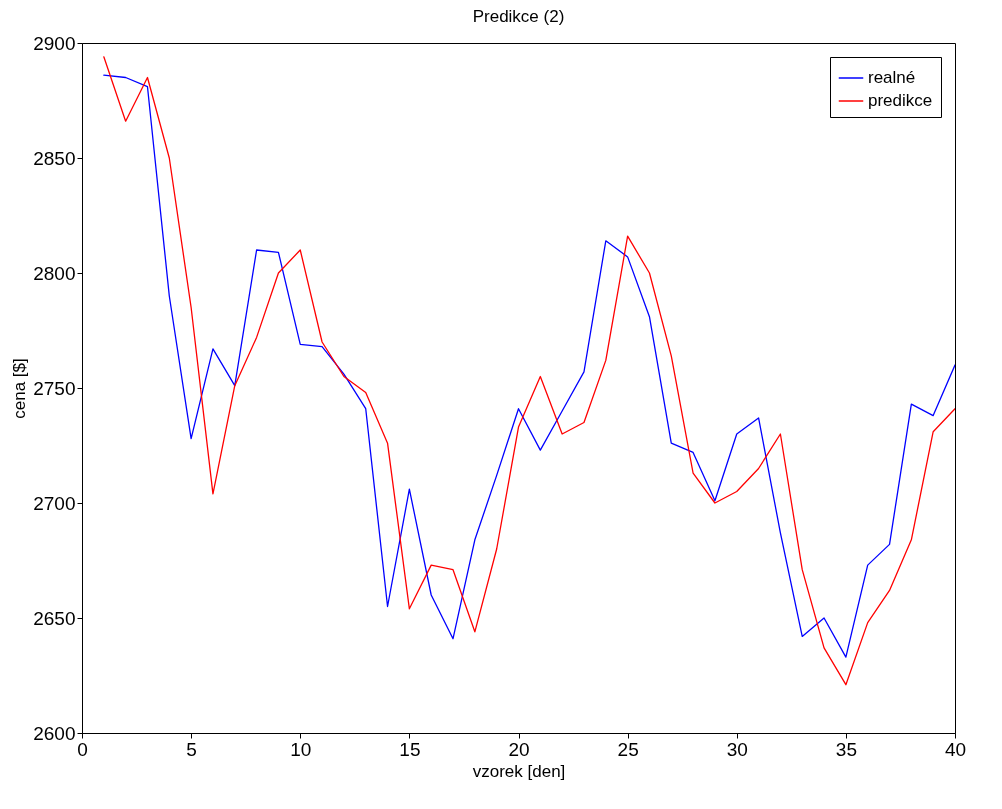 This screenshot has height=809, width=1002. What do you see at coordinates (410, 749) in the screenshot?
I see `x-tick-label: 15` at bounding box center [410, 749].